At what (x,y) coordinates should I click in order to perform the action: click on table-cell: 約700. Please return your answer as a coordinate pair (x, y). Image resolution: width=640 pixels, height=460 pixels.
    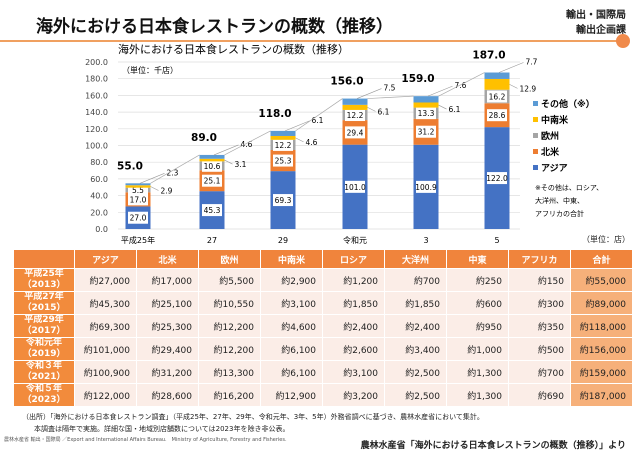
    Looking at the image, I should click on (539, 372).